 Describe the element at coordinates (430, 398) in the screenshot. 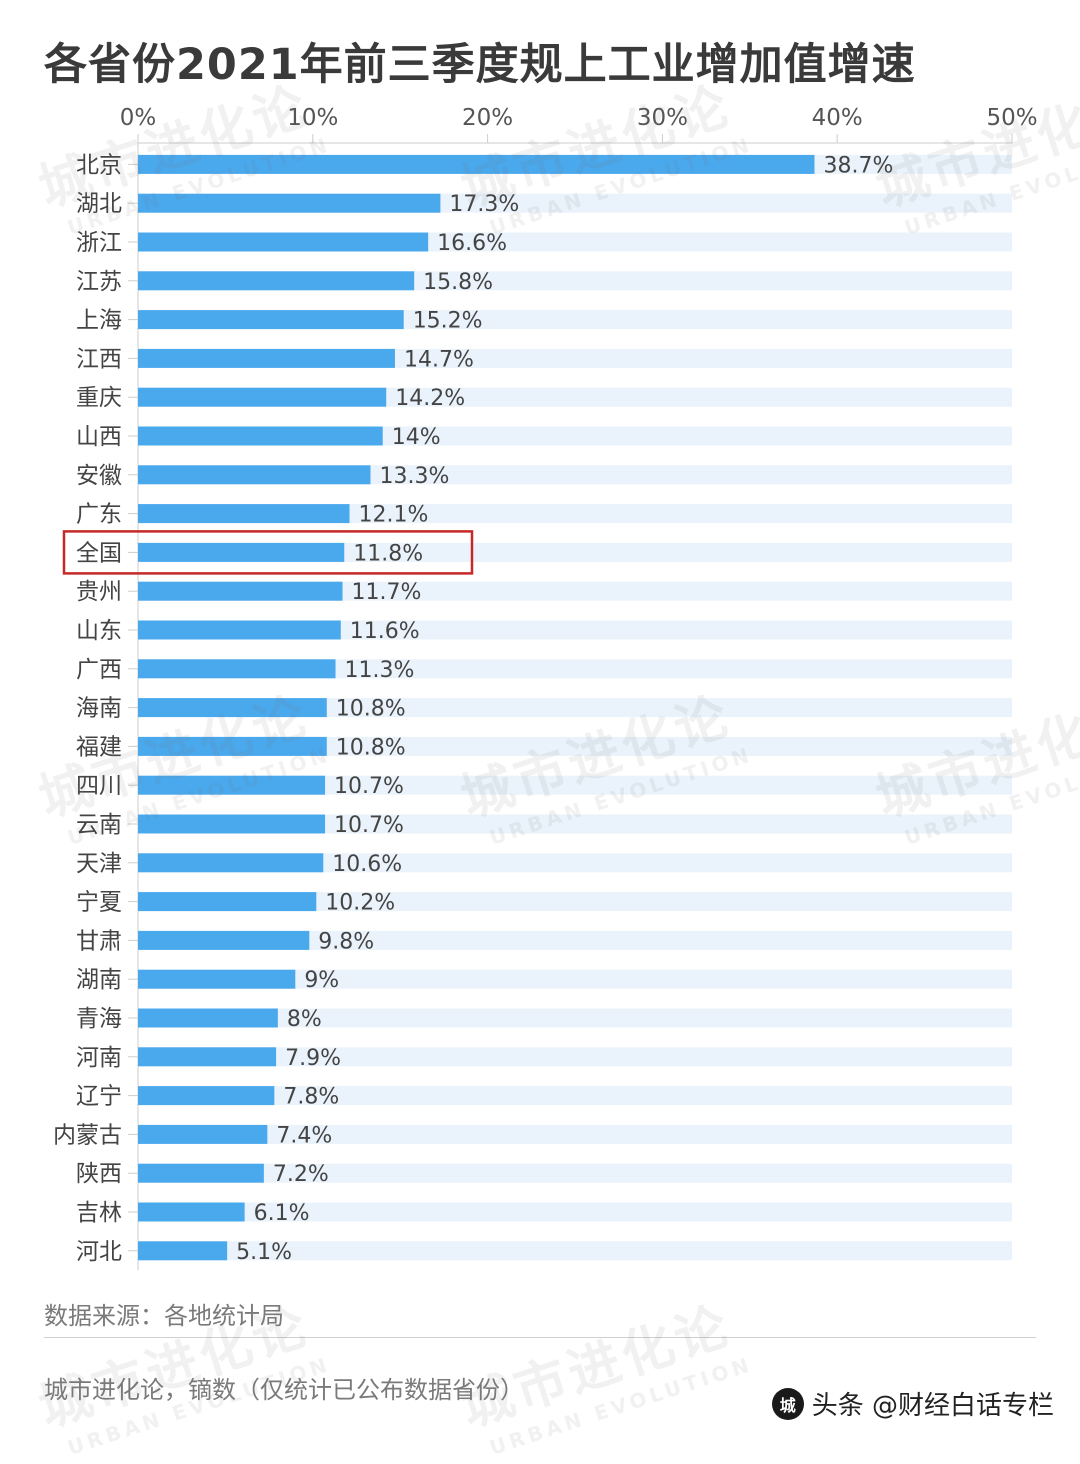

I see `data-label: 14.2%` at that location.